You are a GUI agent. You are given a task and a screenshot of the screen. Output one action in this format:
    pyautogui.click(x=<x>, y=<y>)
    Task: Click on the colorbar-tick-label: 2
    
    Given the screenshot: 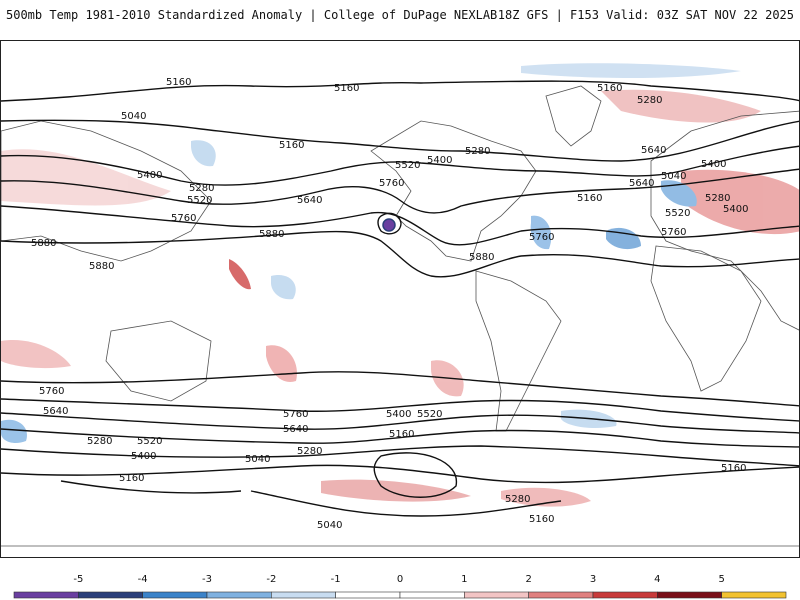 What is the action you would take?
    pyautogui.click(x=528, y=579)
    